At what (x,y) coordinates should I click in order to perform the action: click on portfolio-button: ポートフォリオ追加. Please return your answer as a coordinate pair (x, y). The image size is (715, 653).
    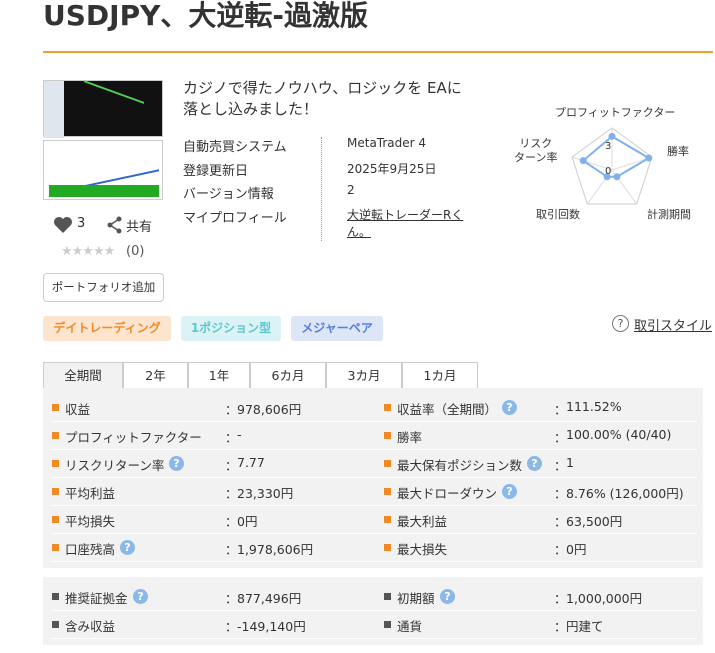
    Looking at the image, I should click on (103, 287).